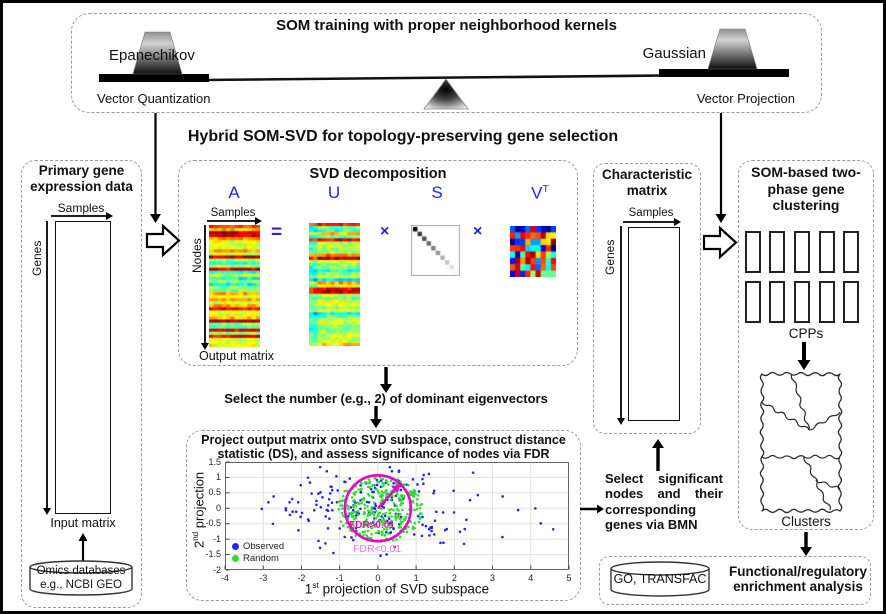  What do you see at coordinates (372, 525) in the screenshot?
I see `fdr-inside-annotation: FDR>0.01` at bounding box center [372, 525].